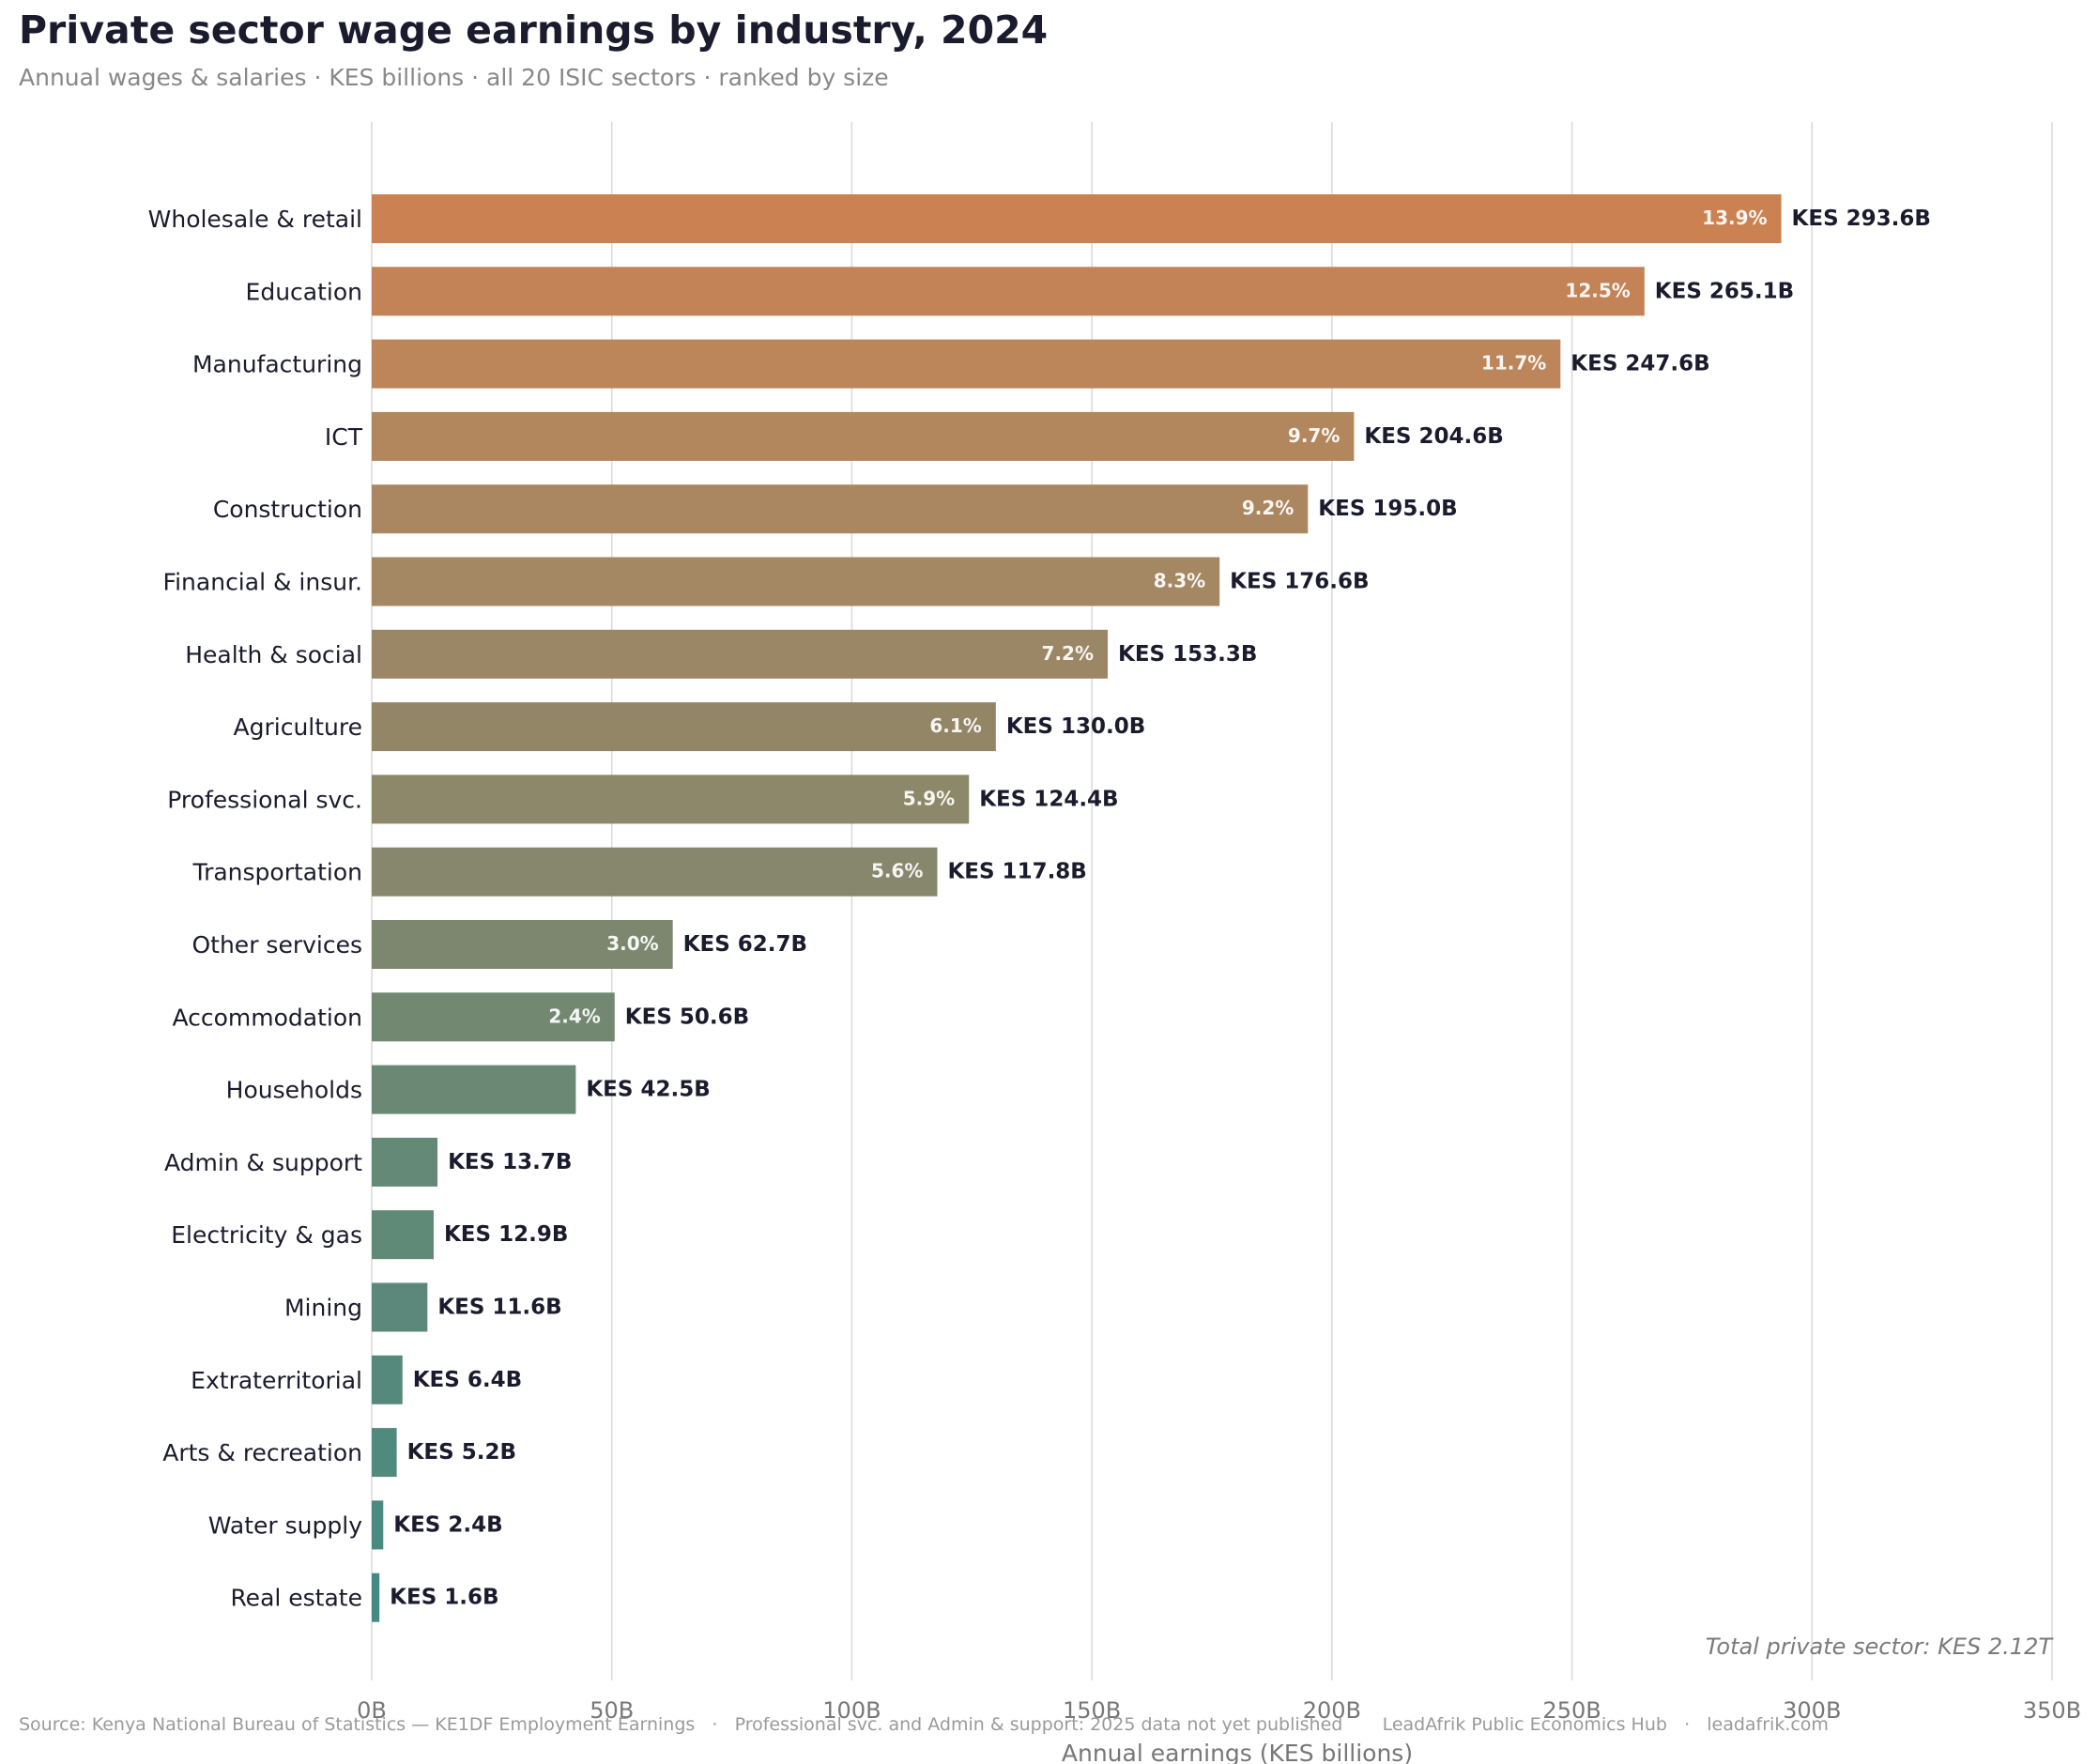 The image size is (2099, 1764). Describe the element at coordinates (255, 220) in the screenshot. I see `category-label: Wholesale & retail` at that location.